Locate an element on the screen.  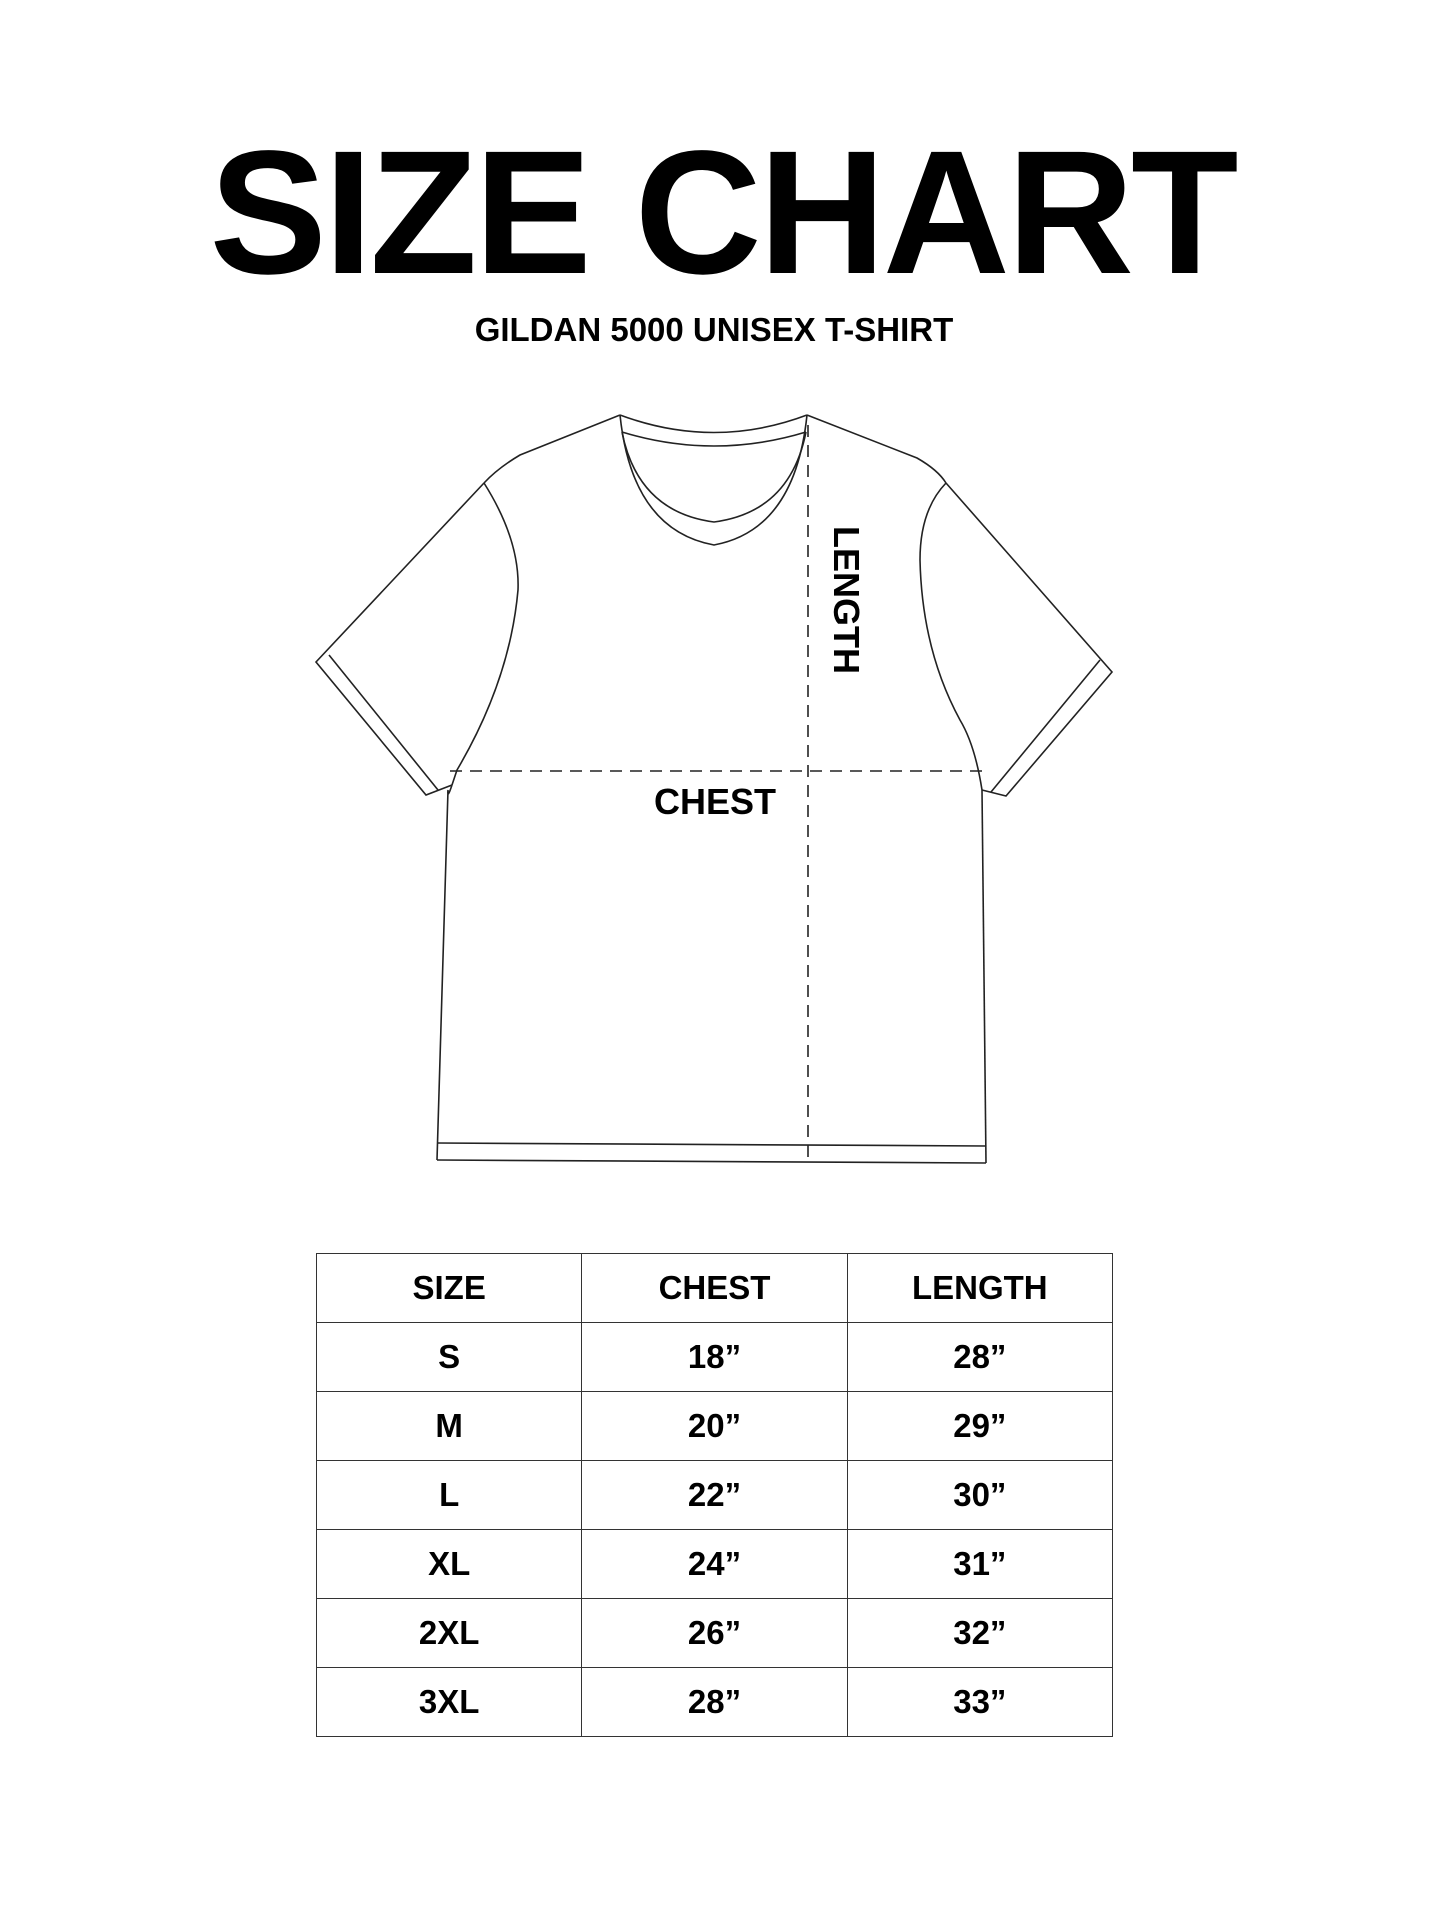
product-subtitle: GILDAN 5000 UNISEX T-SHIRT is located at coordinates (714, 329).